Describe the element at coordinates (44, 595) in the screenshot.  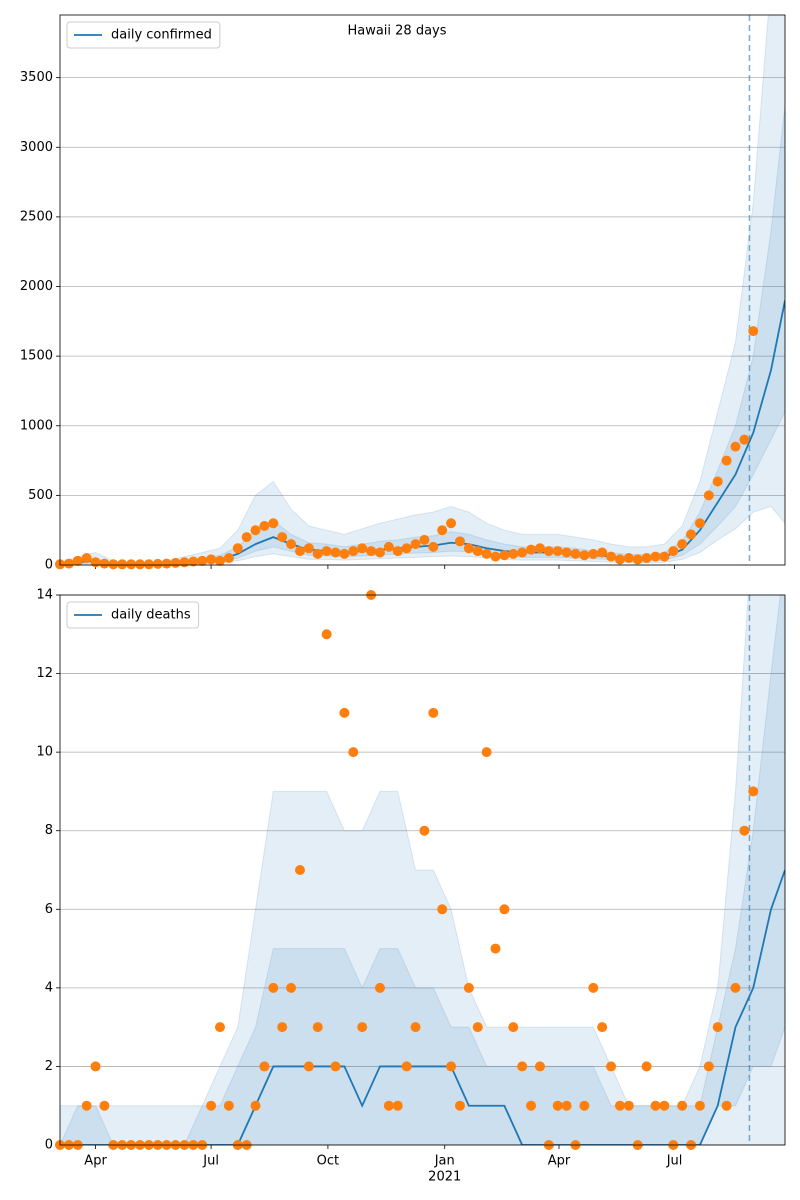
I see `y-tick-label: 14` at that location.